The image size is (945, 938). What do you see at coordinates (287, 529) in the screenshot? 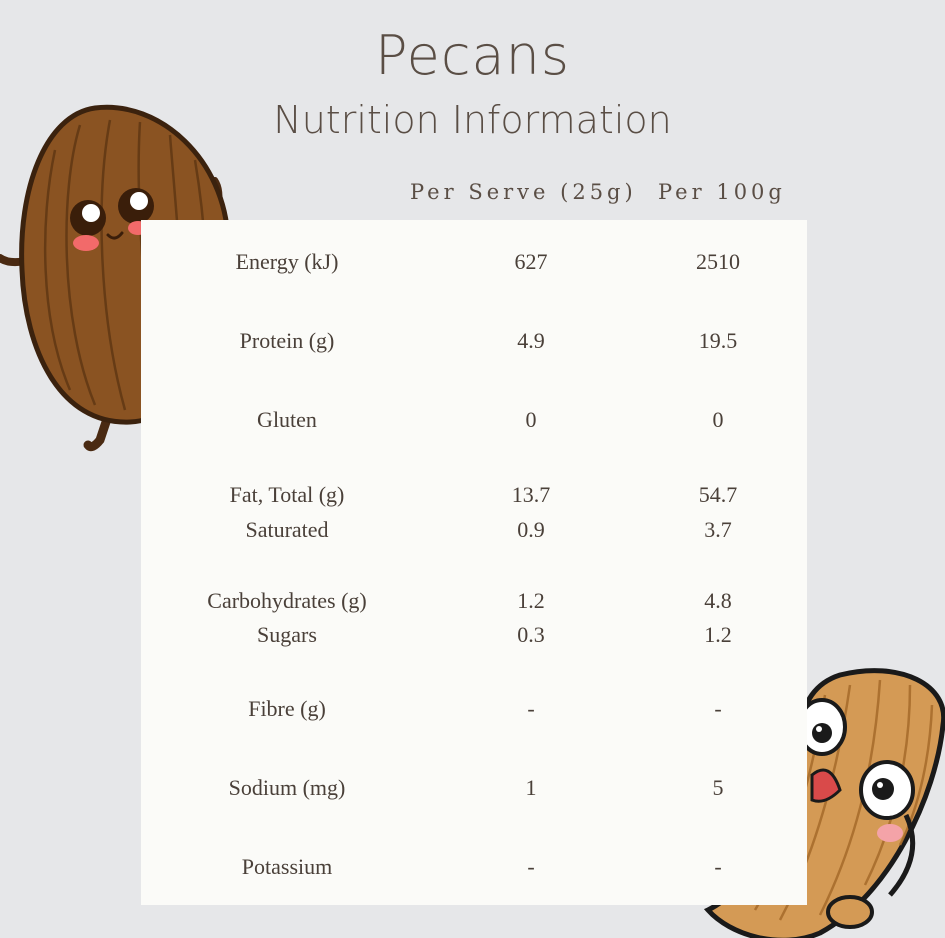
I see `row-label-saturated: Saturated` at bounding box center [287, 529].